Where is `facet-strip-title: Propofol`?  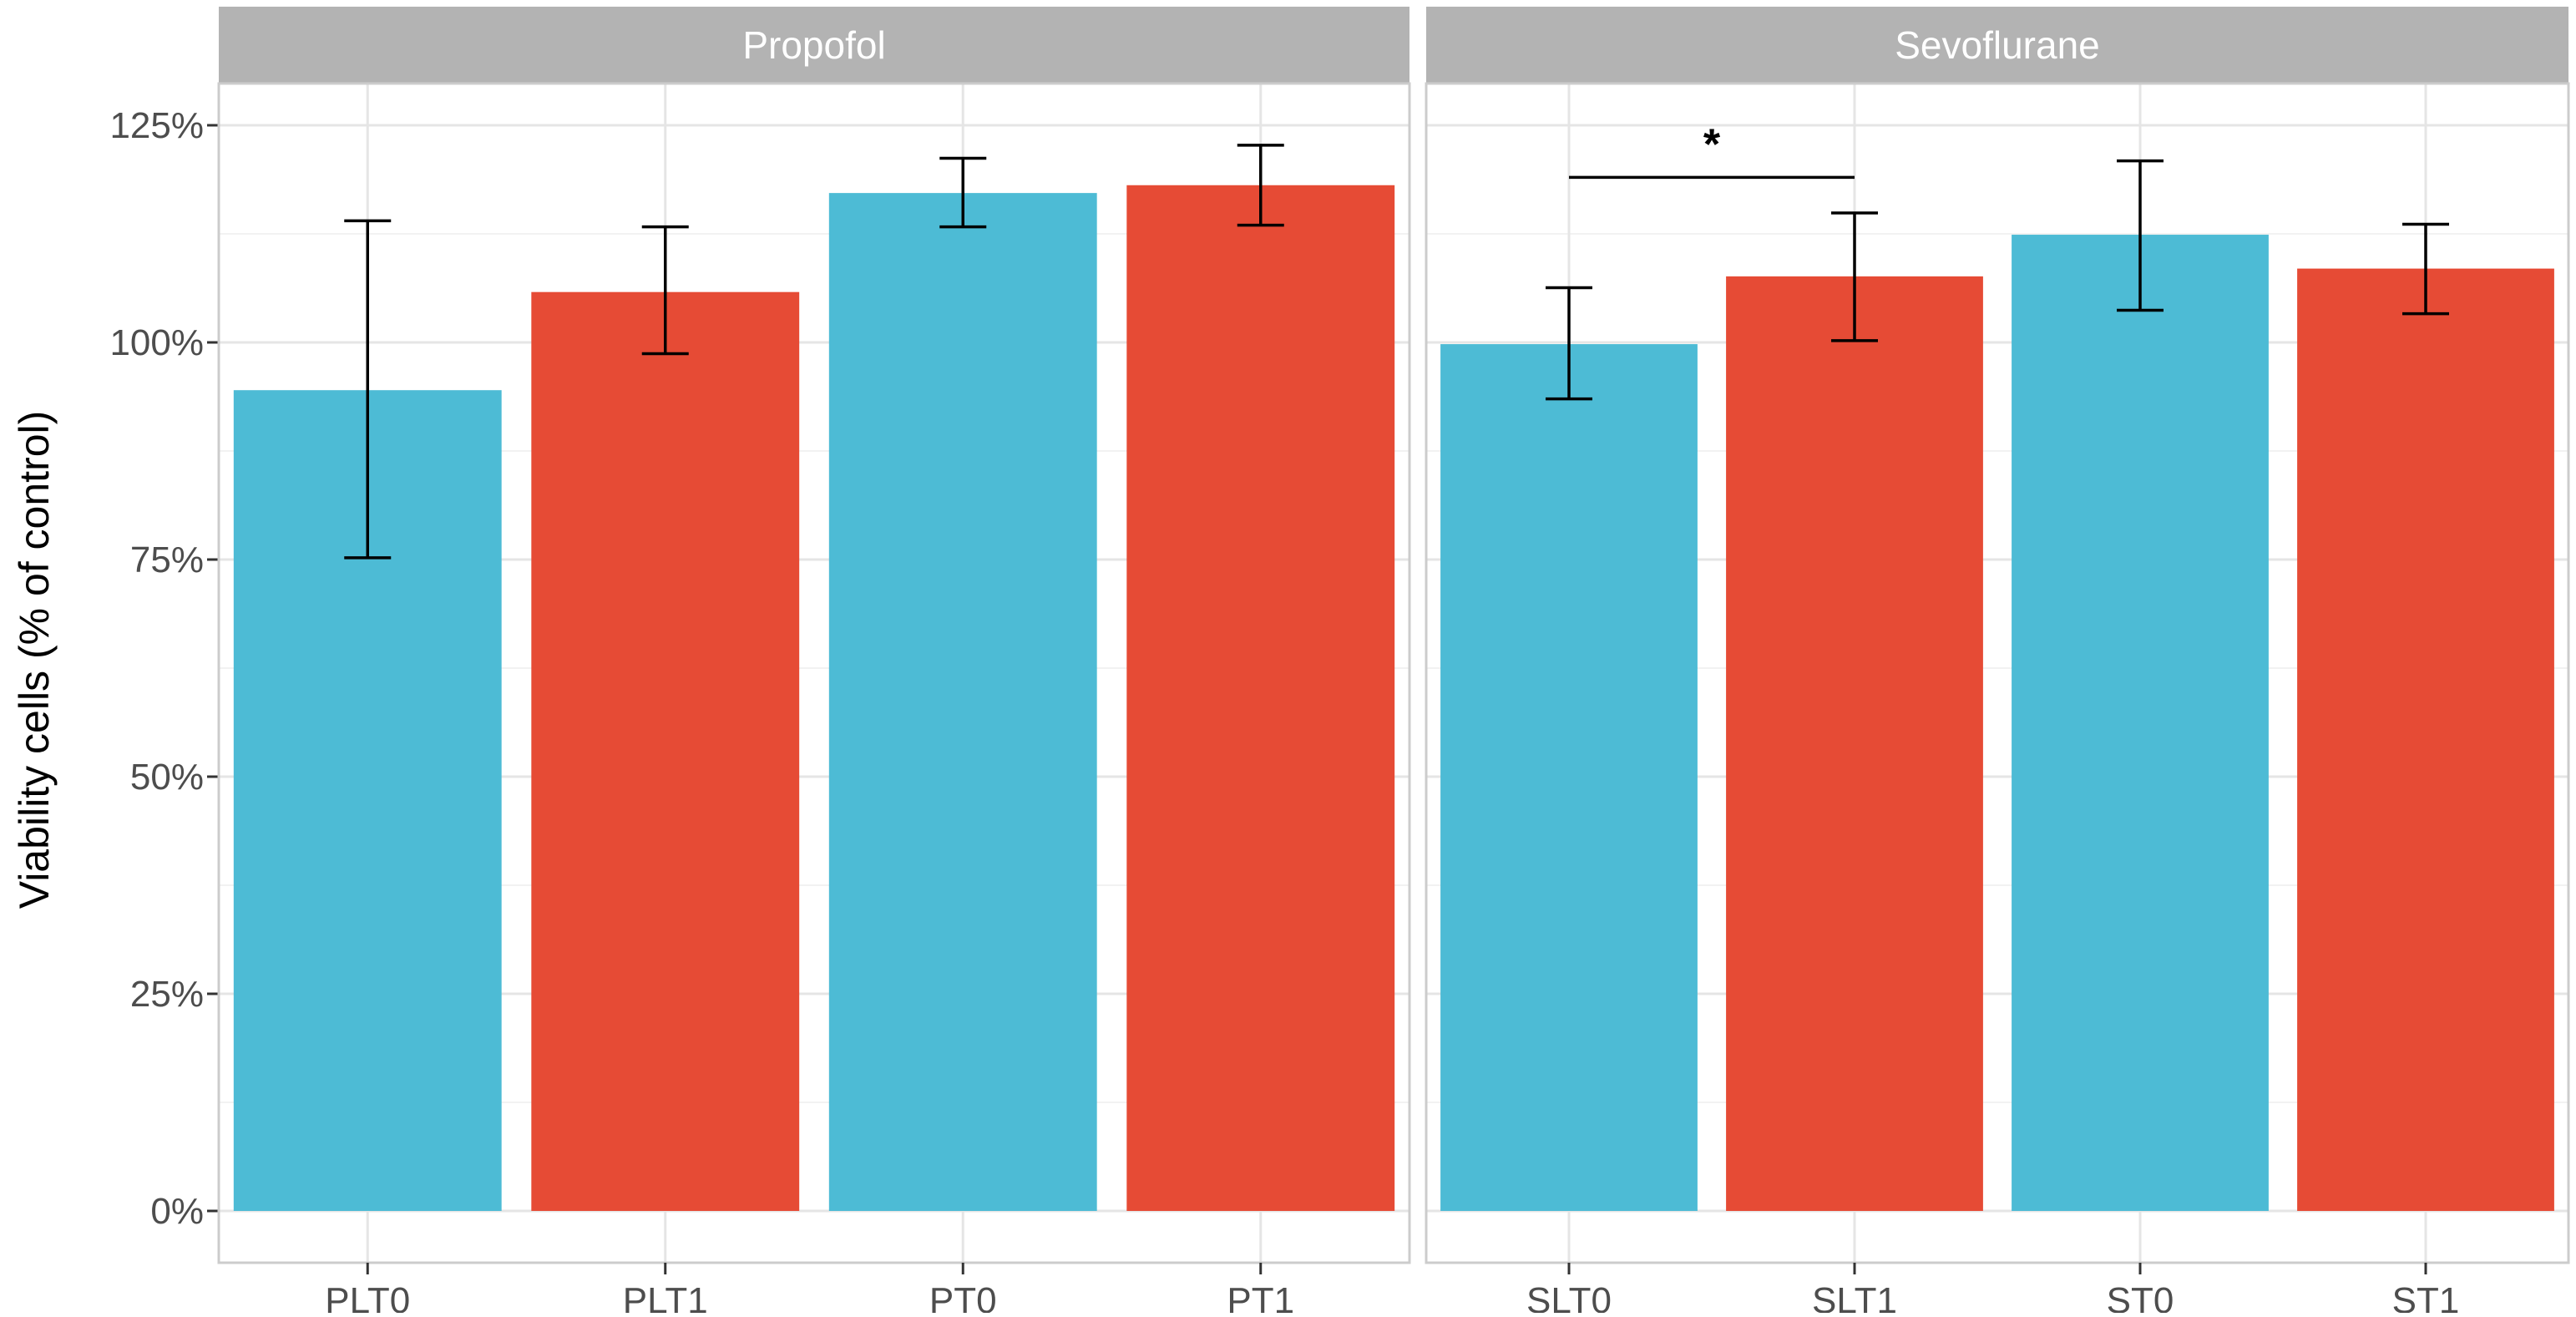 facet-strip-title: Propofol is located at coordinates (813, 45).